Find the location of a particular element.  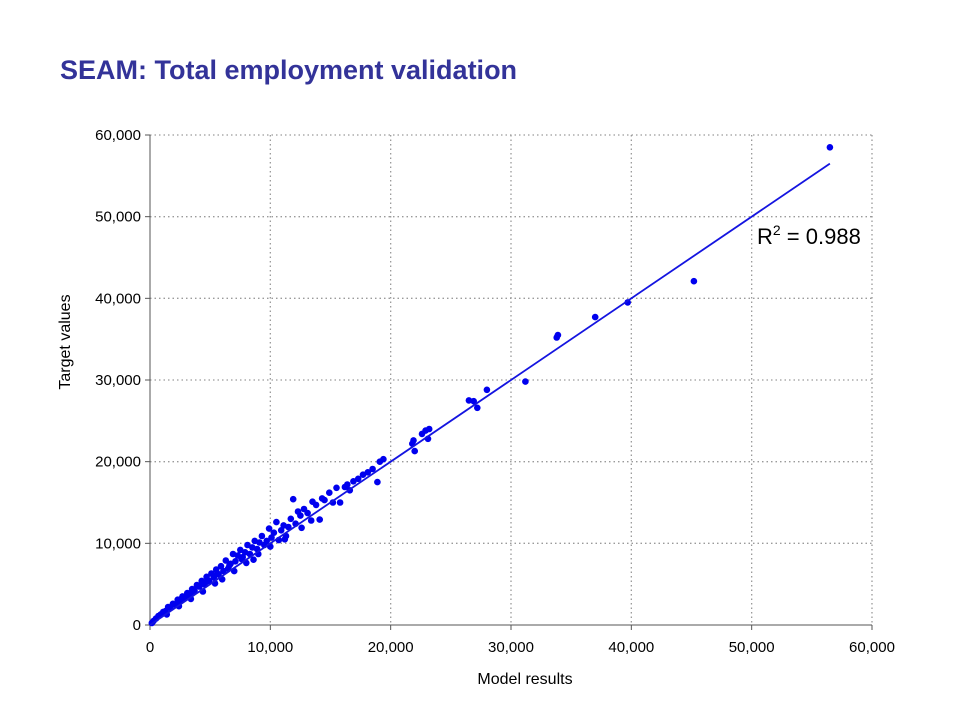

x-tick-label: 0 is located at coordinates (150, 647).